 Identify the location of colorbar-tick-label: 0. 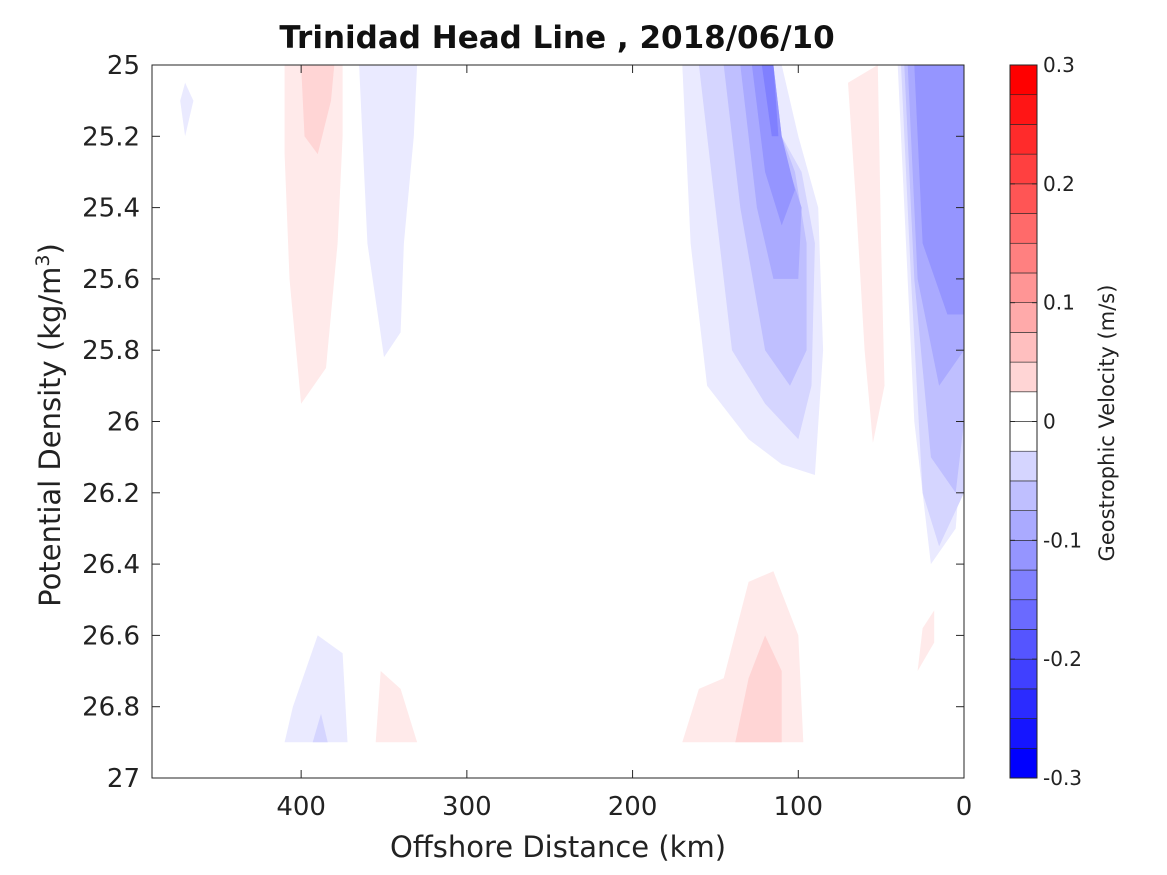
(1049, 422).